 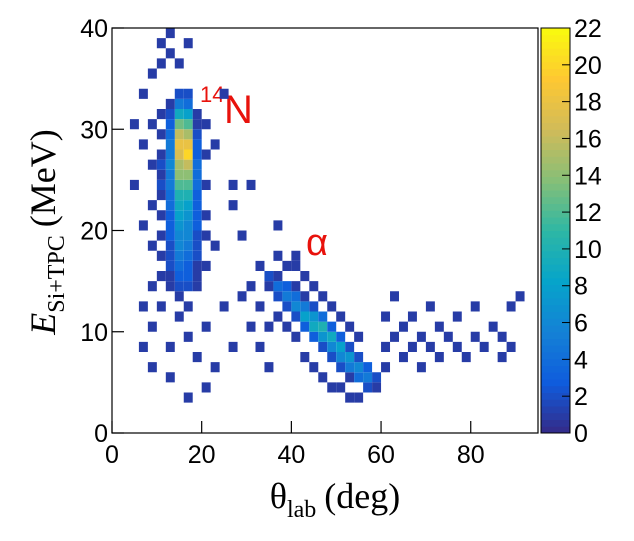 I want to click on y-tick-label: 30, so click(x=94, y=130).